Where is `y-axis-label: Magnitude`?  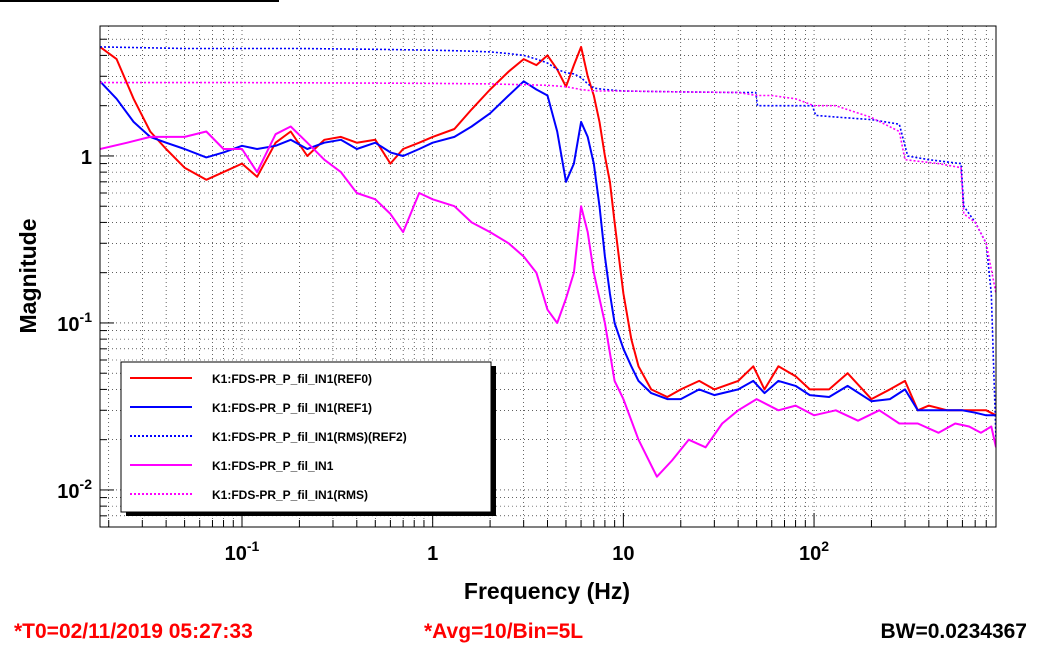
y-axis-label: Magnitude is located at coordinates (28, 276).